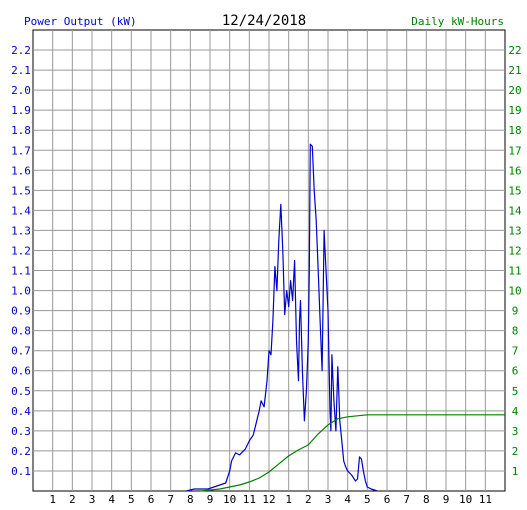  I want to click on y-left-tick-label: 1.1, so click(21, 271).